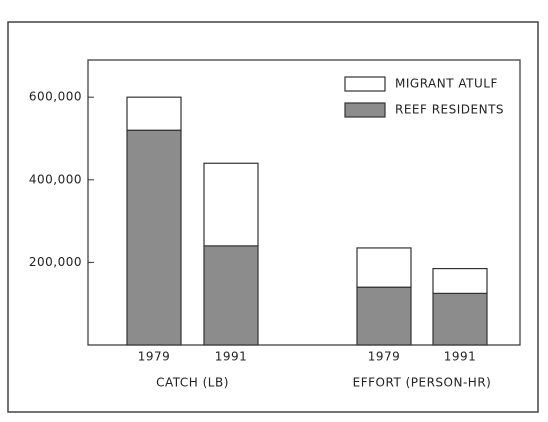 The width and height of the screenshot is (548, 422). I want to click on legend-label: REEF RESIDENTS, so click(449, 110).